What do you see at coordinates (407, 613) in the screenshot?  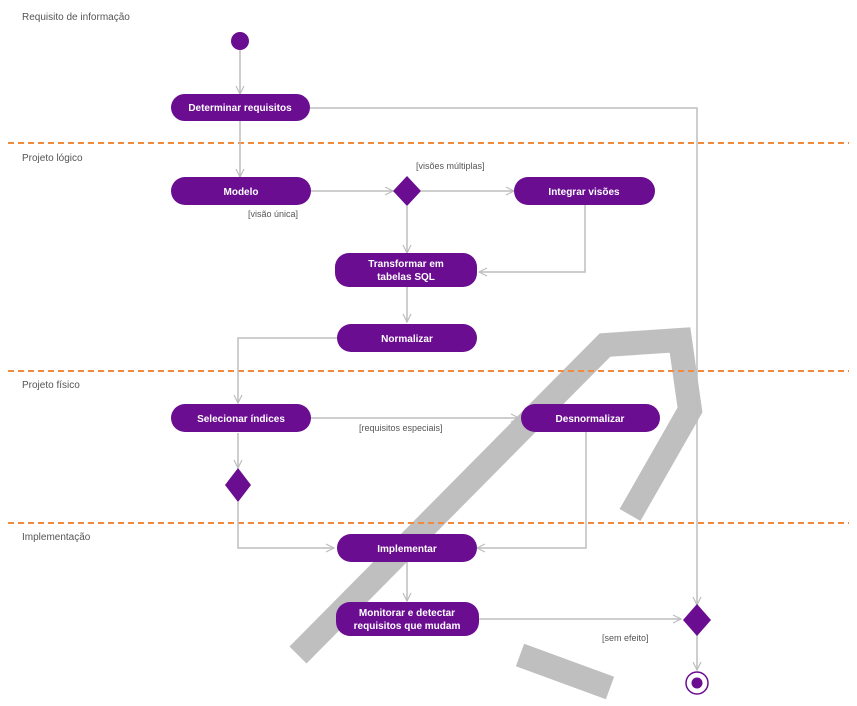 I see `activity-label: Monitorar e detectar` at bounding box center [407, 613].